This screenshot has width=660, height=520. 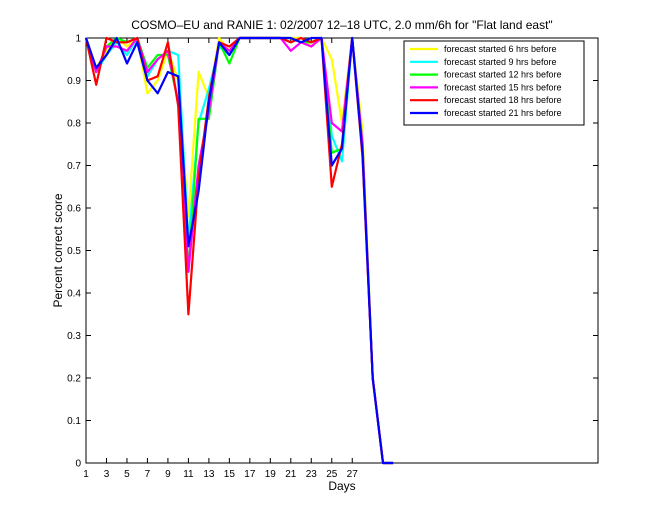 What do you see at coordinates (74, 166) in the screenshot?
I see `y-tick-label: 0.7` at bounding box center [74, 166].